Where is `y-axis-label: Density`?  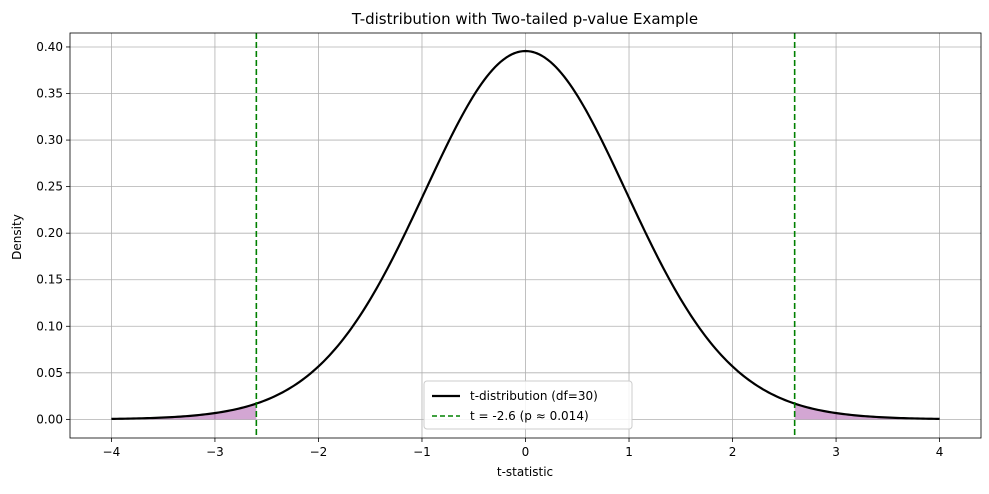
y-axis-label: Density is located at coordinates (17, 237).